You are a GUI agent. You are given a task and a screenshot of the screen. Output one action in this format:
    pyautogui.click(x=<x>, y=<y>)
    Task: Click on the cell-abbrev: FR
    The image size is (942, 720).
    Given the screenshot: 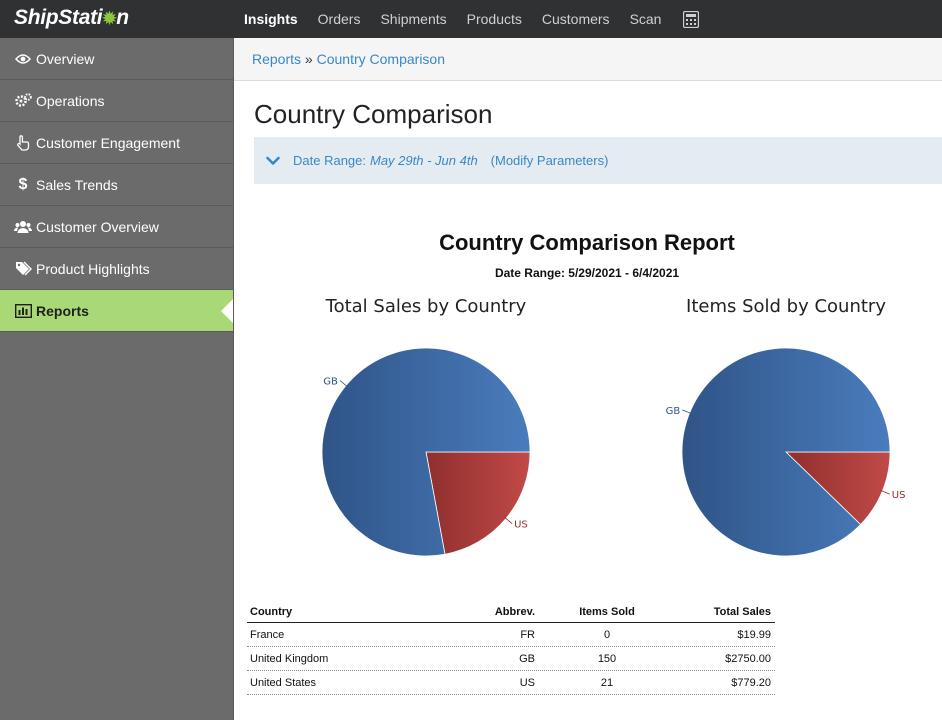 What is the action you would take?
    pyautogui.click(x=527, y=634)
    